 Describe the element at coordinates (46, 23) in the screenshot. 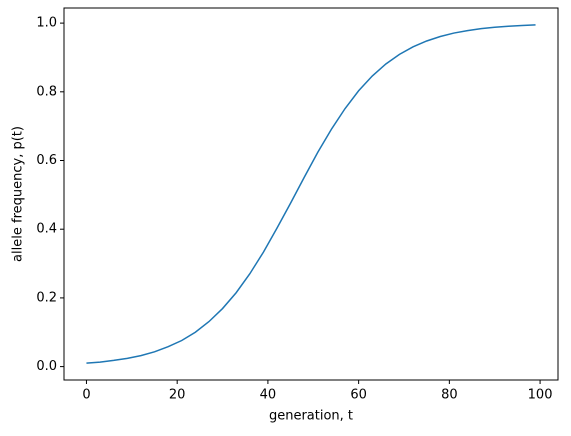

I see `y-tick-label: 1.0` at that location.